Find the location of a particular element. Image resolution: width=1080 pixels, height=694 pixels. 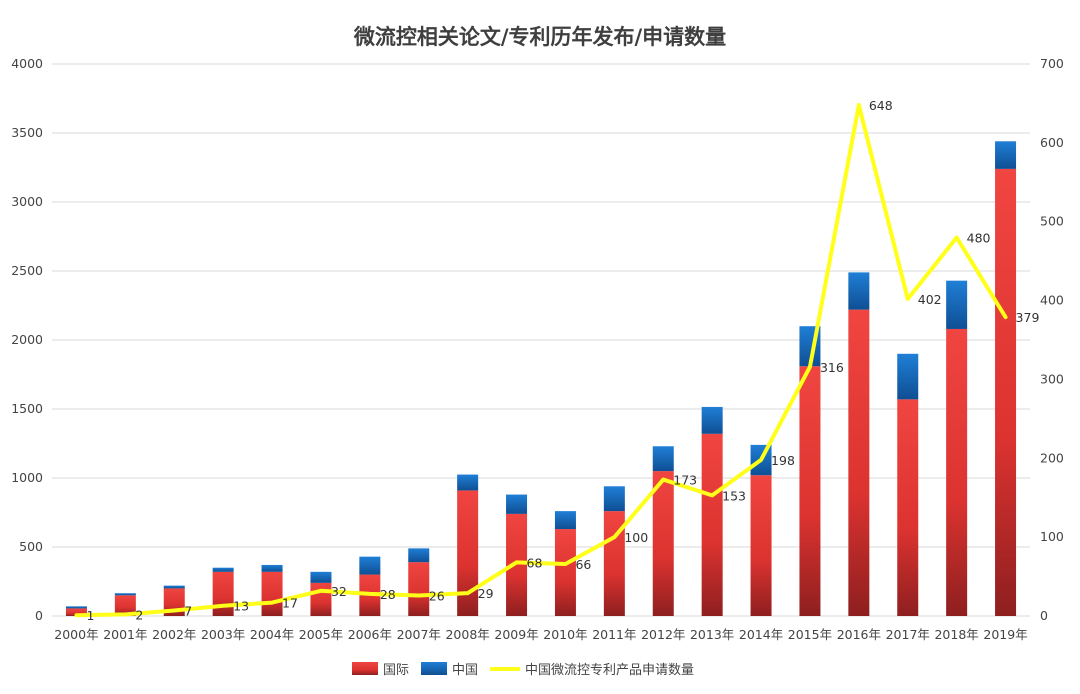

data-label: 17 is located at coordinates (290, 603).